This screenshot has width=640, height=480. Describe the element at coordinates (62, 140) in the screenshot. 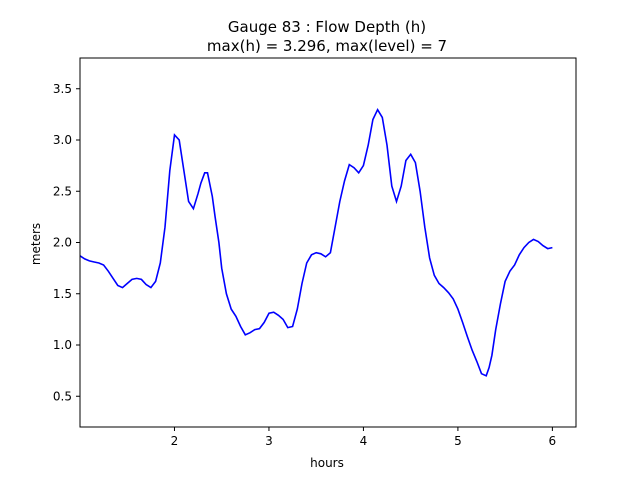

I see `y-tick-label: 3.0` at that location.